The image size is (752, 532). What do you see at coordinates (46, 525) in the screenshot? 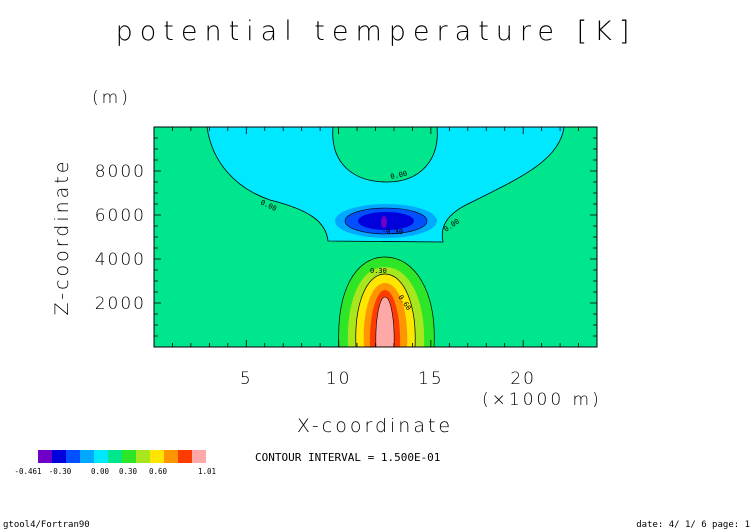
I see `footer-left: gtool4/Fortran90` at bounding box center [46, 525].